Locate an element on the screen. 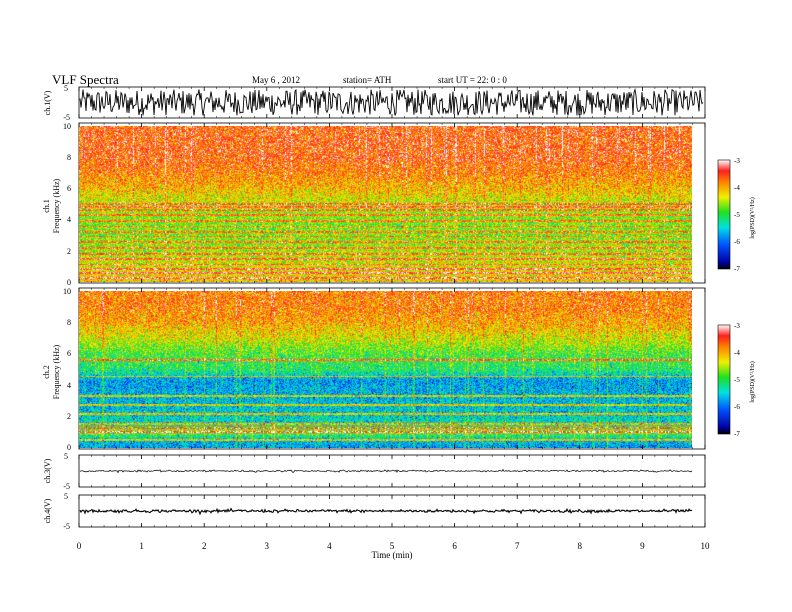  ch1-freq-tick-2: 2 is located at coordinates (69, 251).